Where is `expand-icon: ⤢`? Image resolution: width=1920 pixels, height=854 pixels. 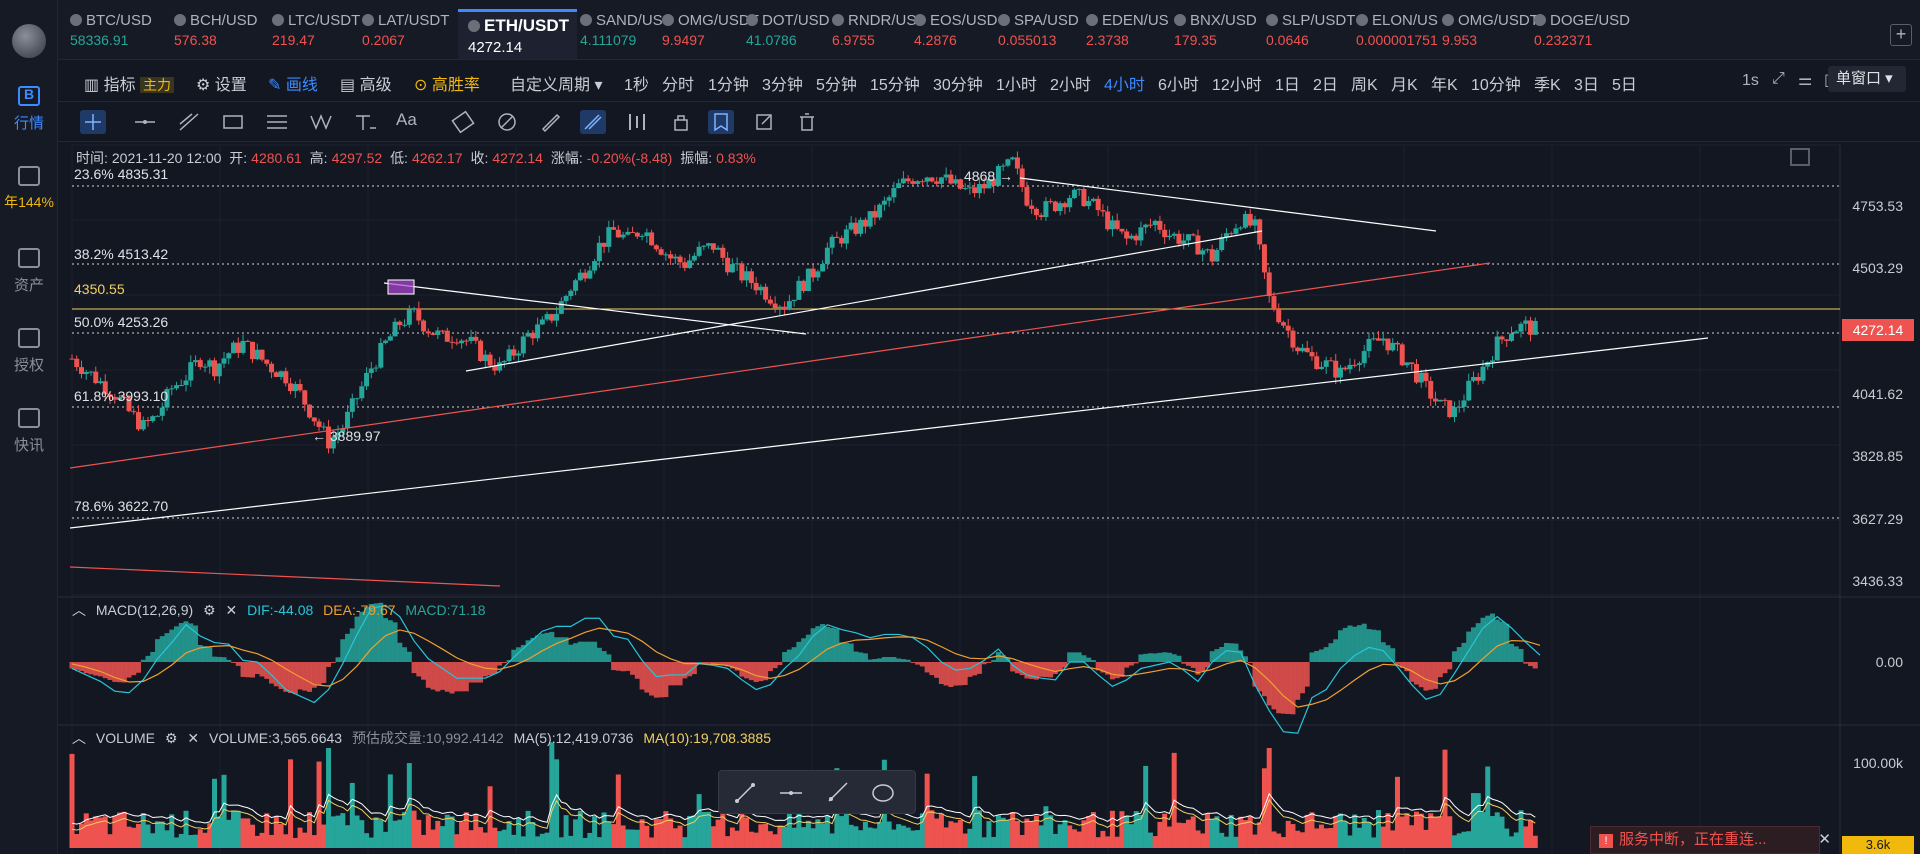 expand-icon: ⤢ is located at coordinates (1778, 78).